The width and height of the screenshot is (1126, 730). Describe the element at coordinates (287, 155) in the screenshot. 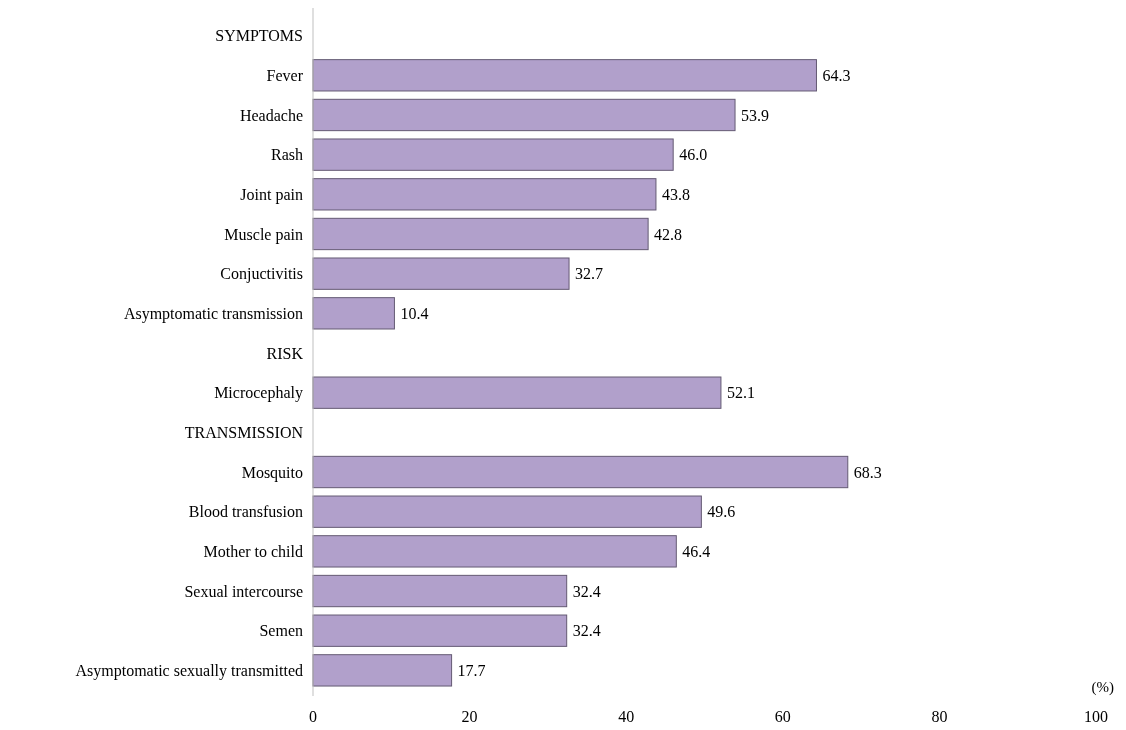

I see `y-tick-label: Rash` at that location.